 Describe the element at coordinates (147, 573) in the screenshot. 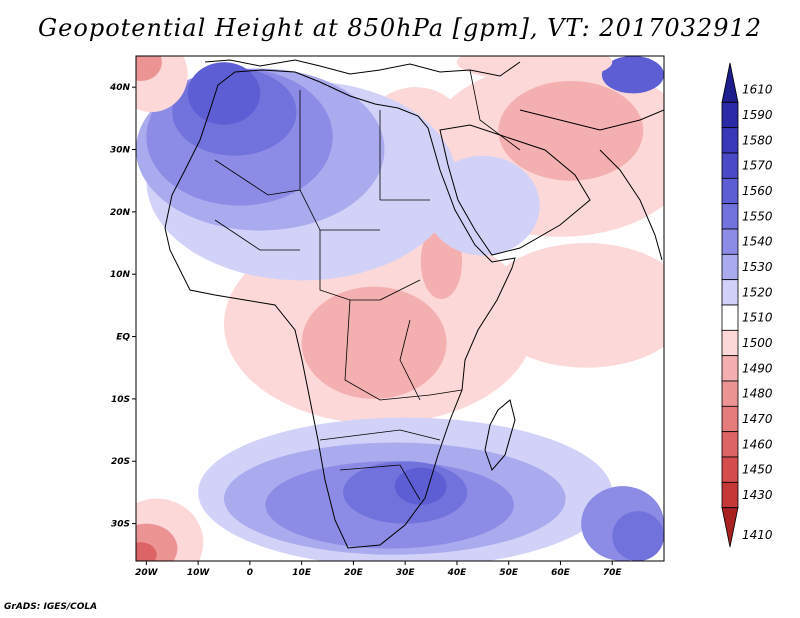

I see `lon-tick-label: 20W` at that location.